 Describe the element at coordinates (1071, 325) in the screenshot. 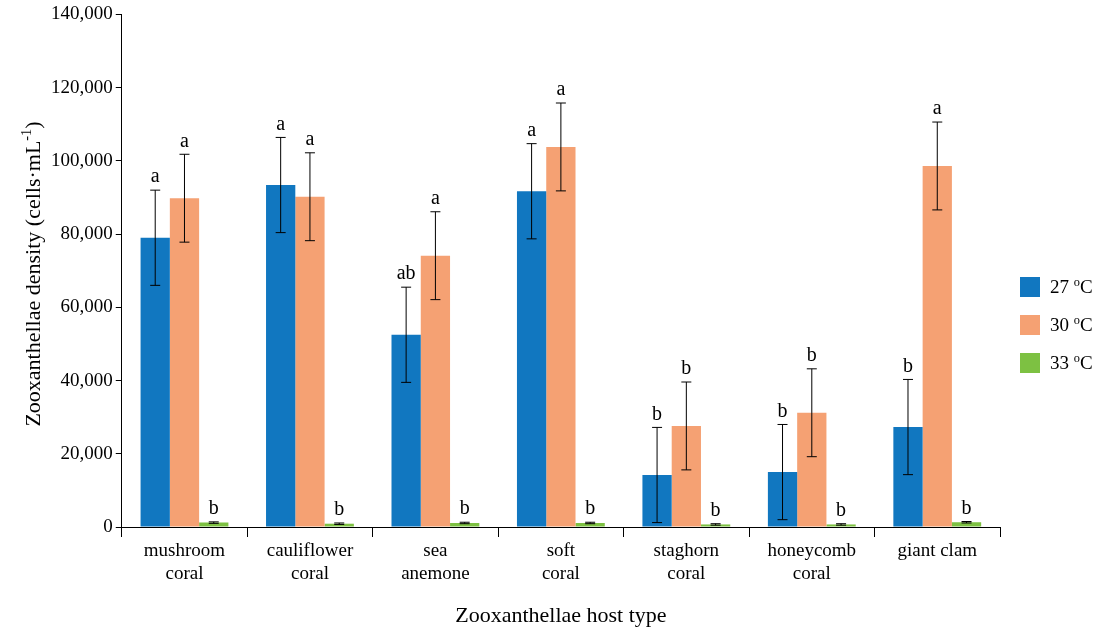

I see `legend-label: 30 $^{o}$C` at that location.